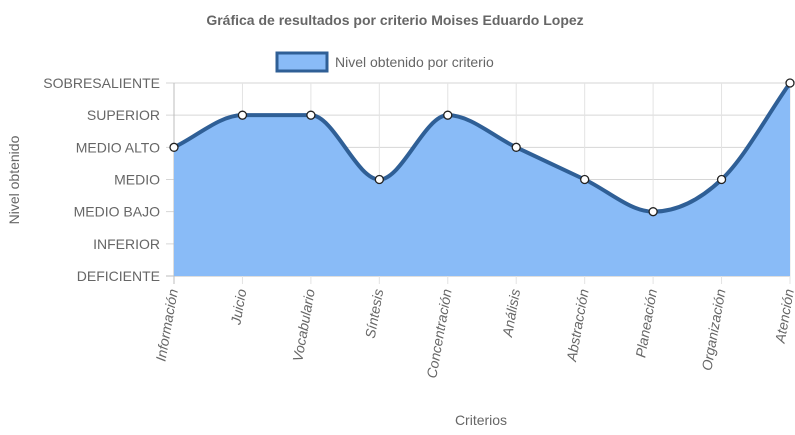  What do you see at coordinates (302, 62) in the screenshot?
I see `legend-swatch` at bounding box center [302, 62].